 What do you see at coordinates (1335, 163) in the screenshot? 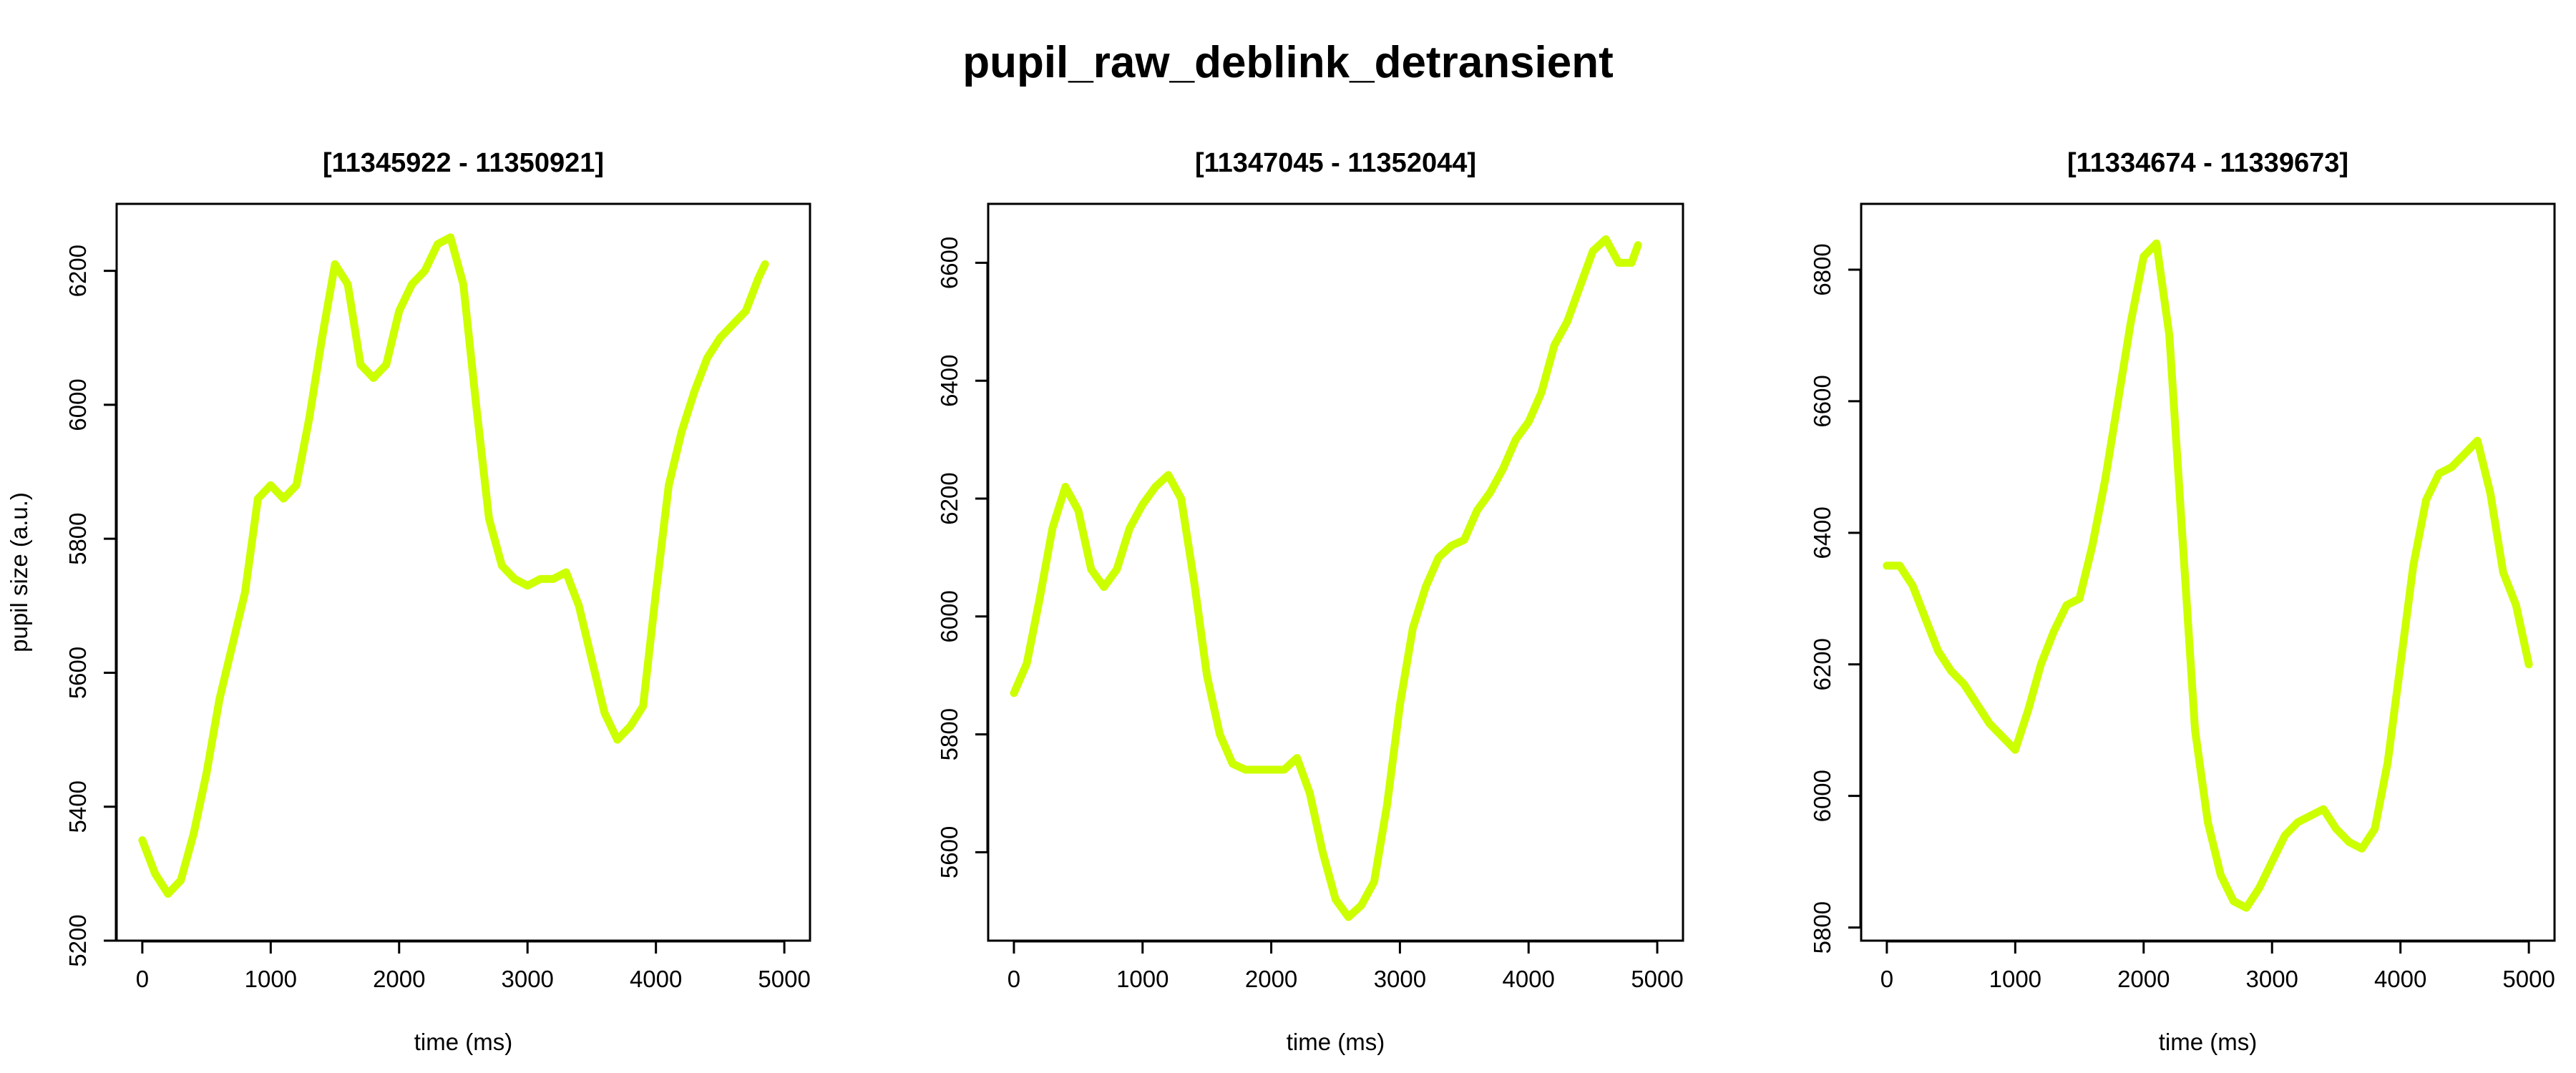
I see `panel-title: [11347045 - 11352044]` at bounding box center [1335, 163].